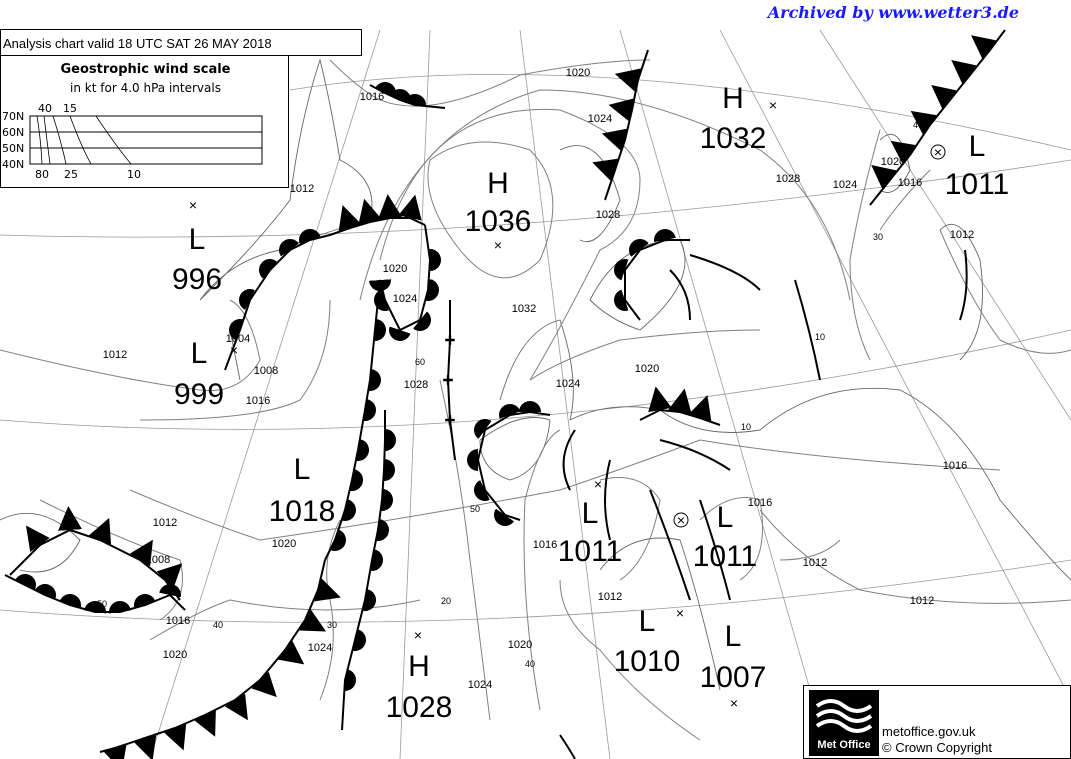  I want to click on high-1036: H 1036, so click(498, 202).